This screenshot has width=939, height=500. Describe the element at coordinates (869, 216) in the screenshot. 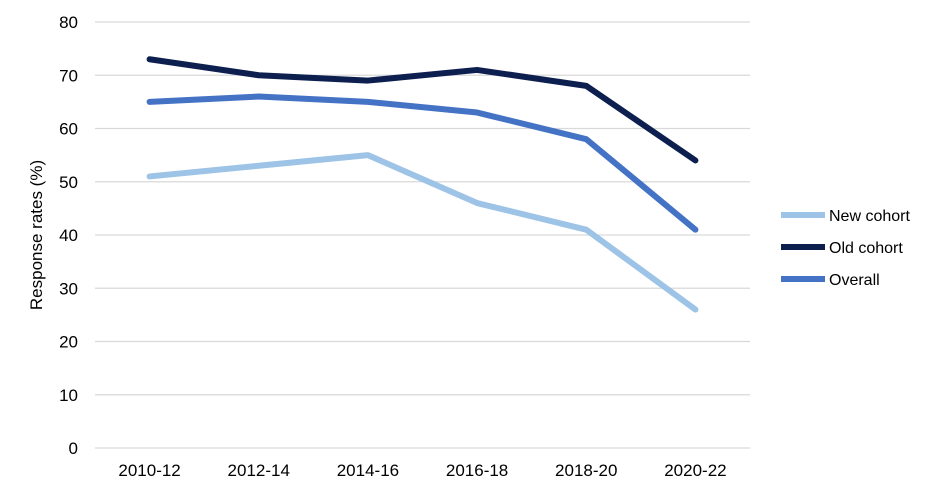

I see `legend-label-new-cohort: New cohort` at that location.